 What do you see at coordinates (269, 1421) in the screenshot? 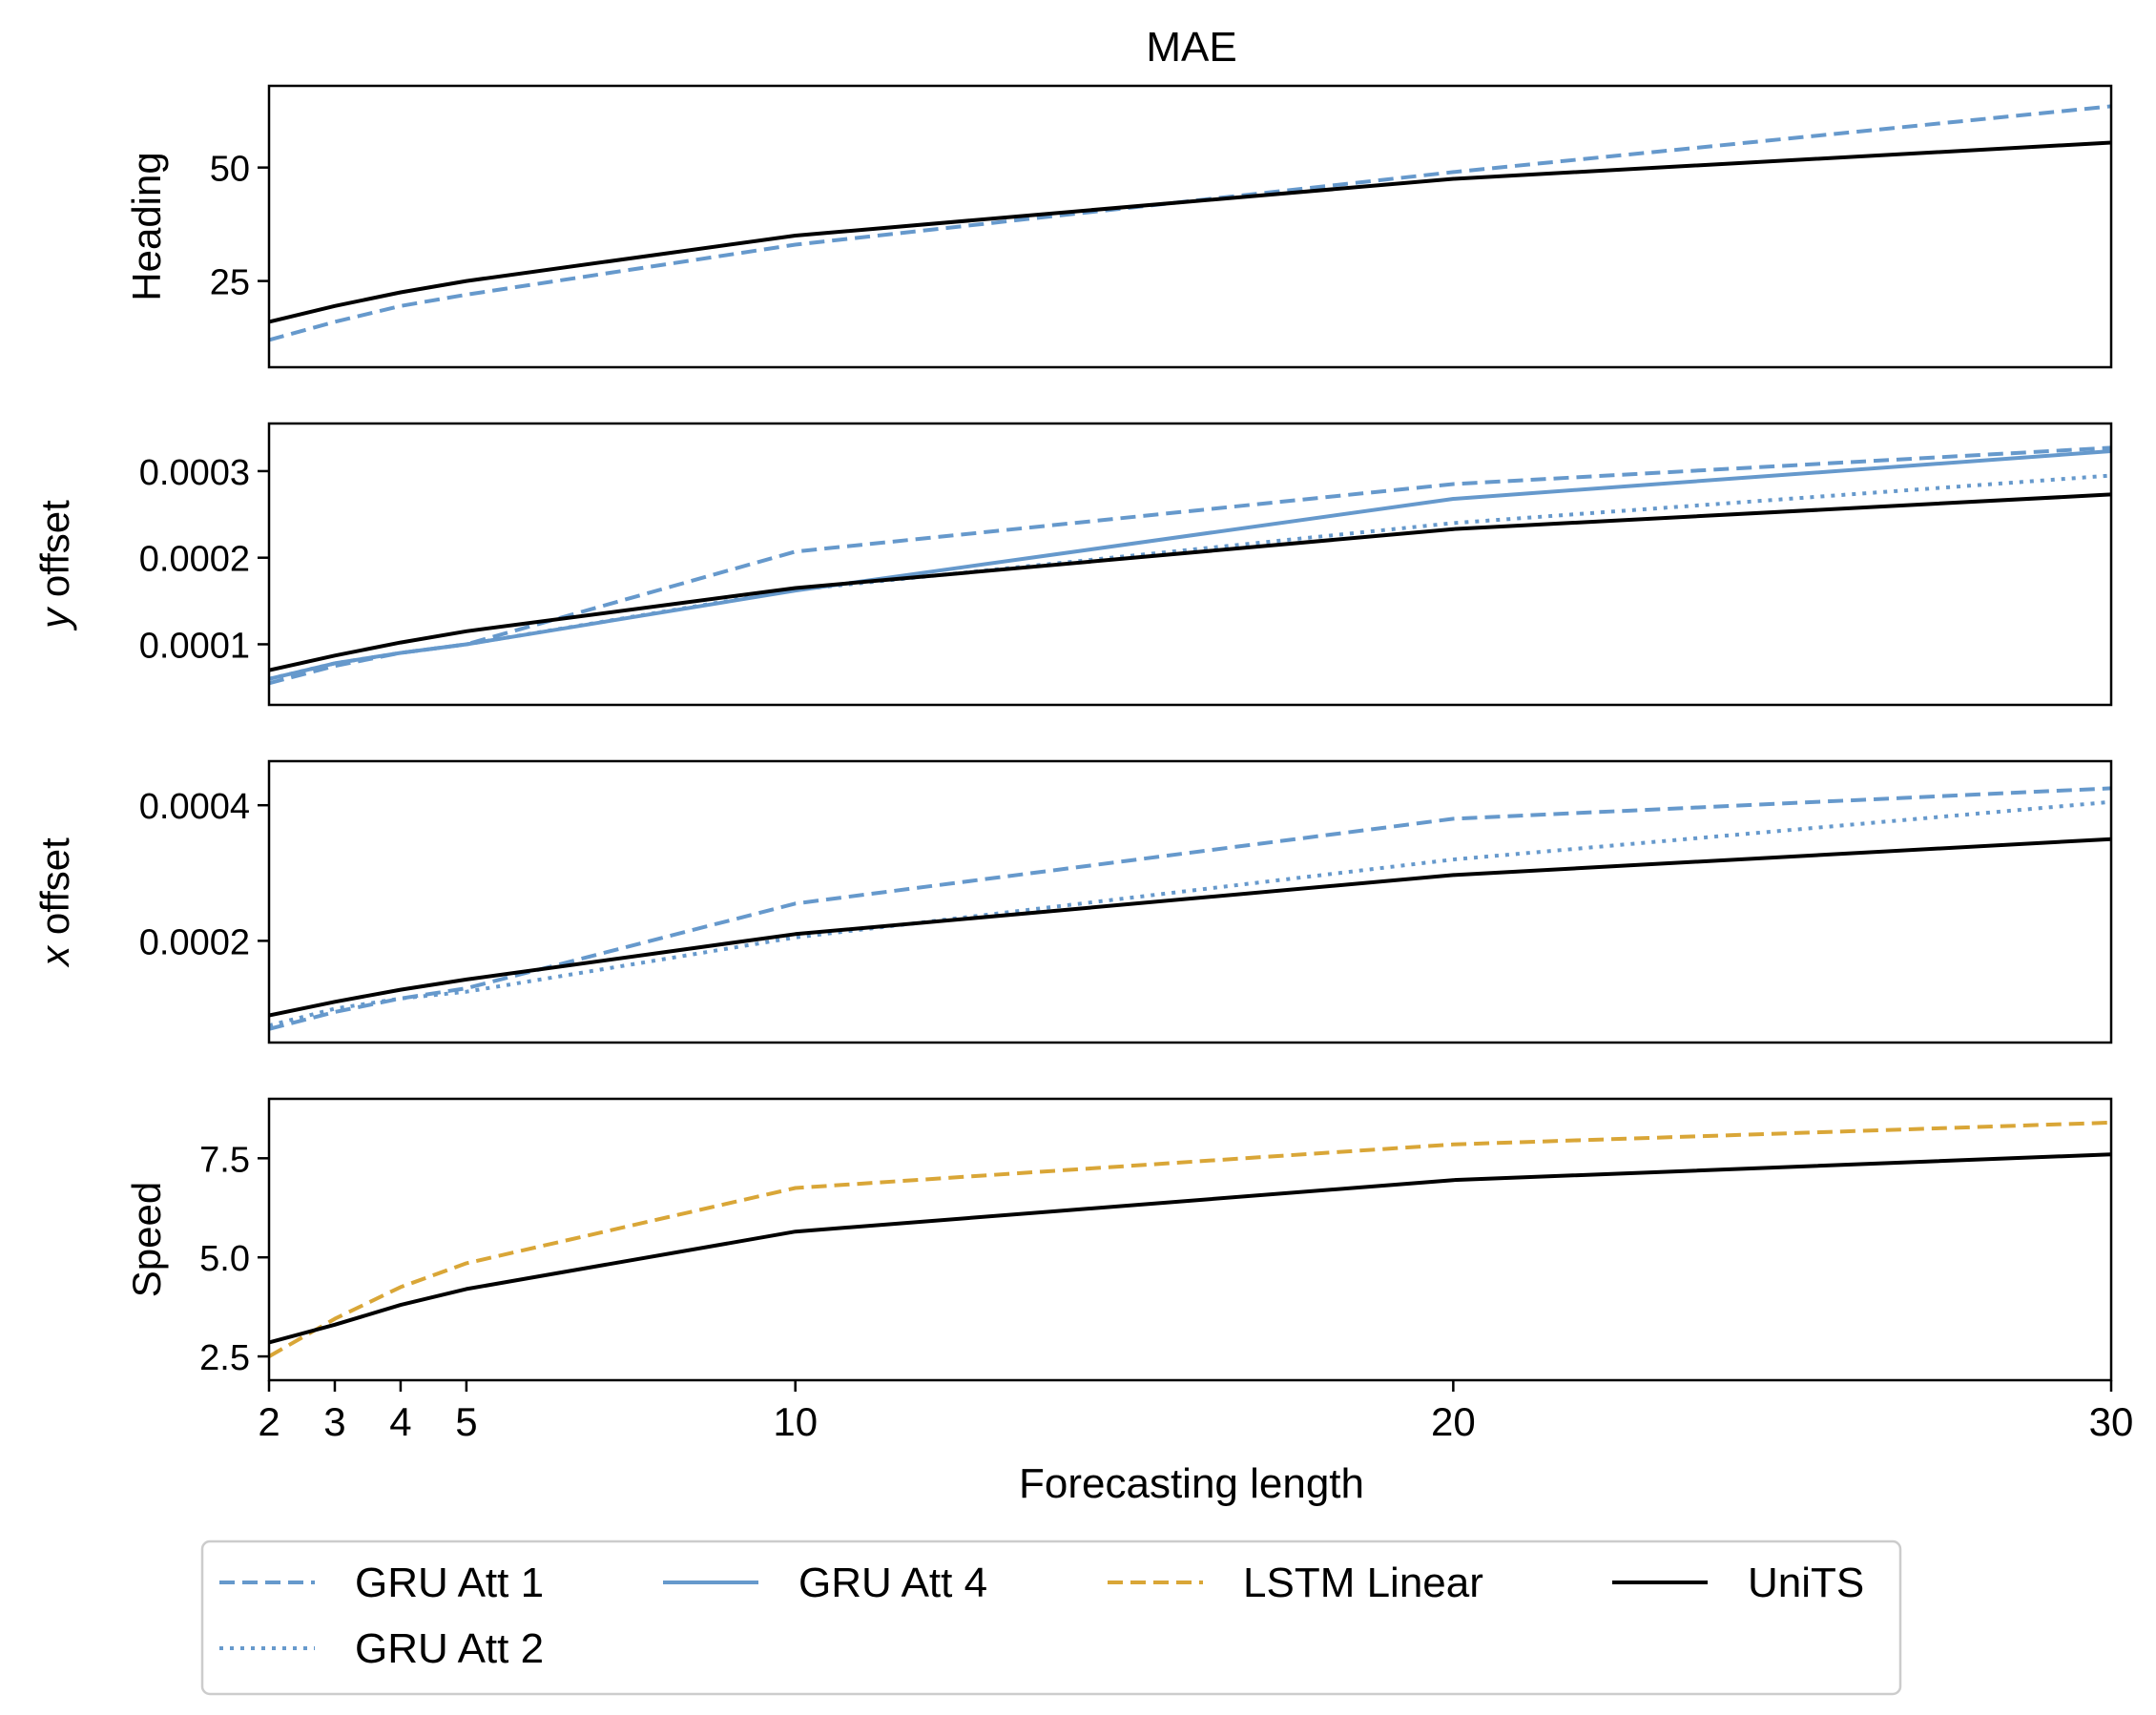
I see `x-tick-label: 2` at bounding box center [269, 1421].